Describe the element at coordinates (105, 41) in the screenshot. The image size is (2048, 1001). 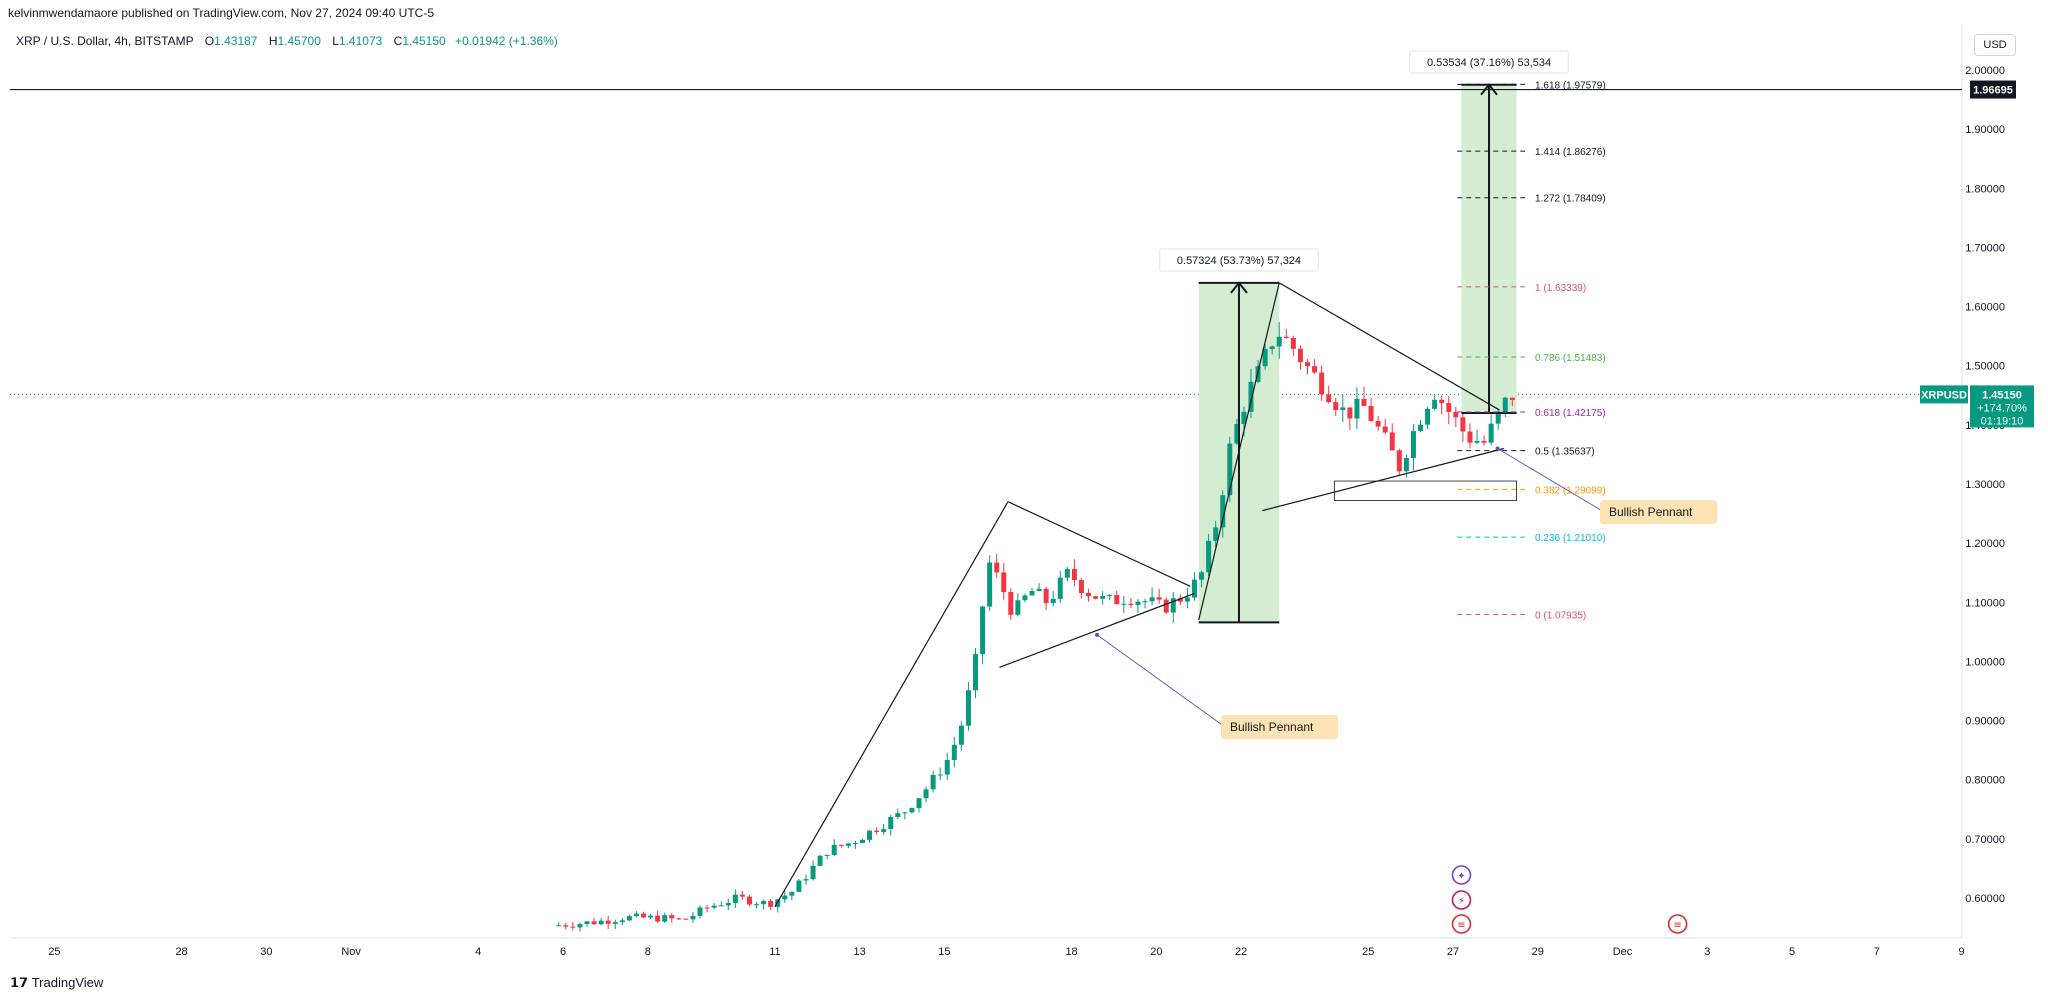
I see `symbol-name: XRP / U.S. Dollar, 4h, BITSTAMP` at that location.